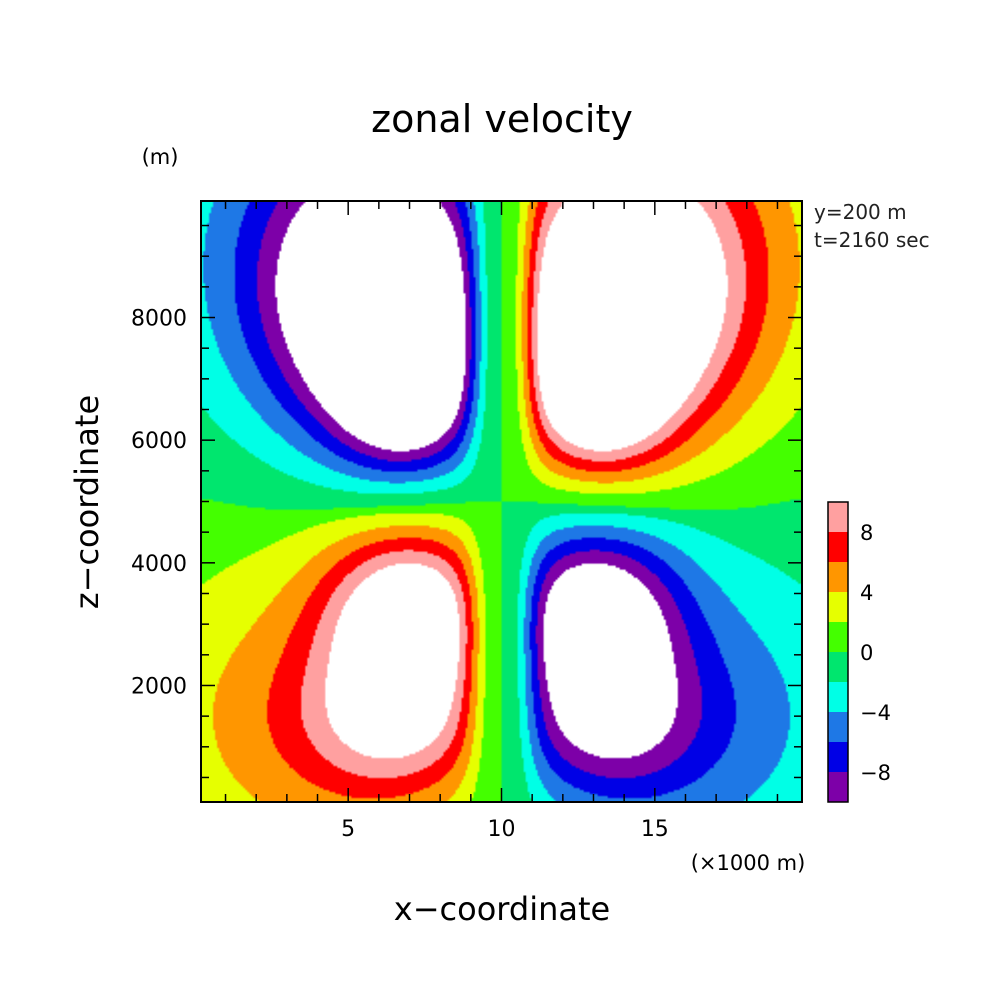  What do you see at coordinates (502, 119) in the screenshot?
I see `chart-title: zonal velocity` at bounding box center [502, 119].